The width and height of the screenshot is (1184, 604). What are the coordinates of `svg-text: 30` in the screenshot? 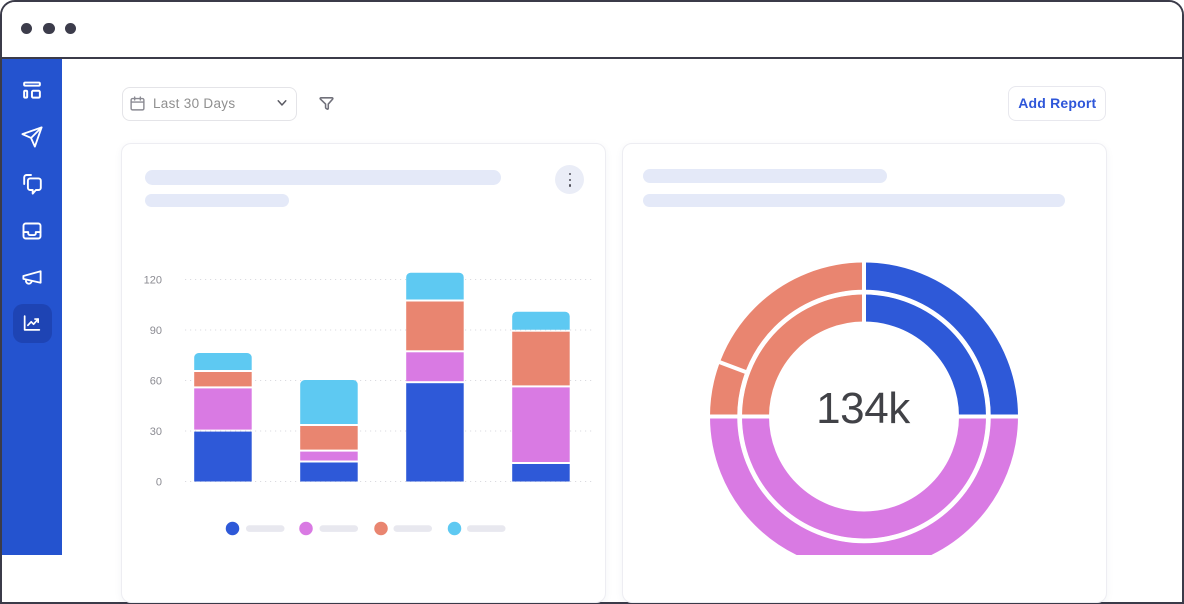 It's located at (156, 432).